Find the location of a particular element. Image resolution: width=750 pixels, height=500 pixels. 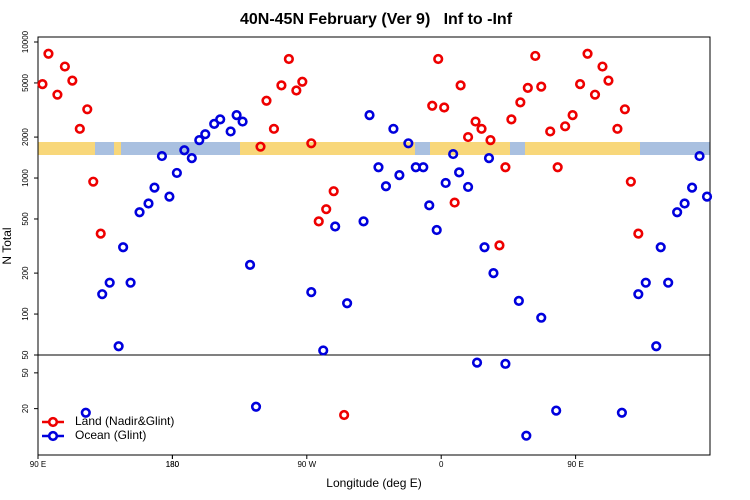

y-tick-label: 5000 is located at coordinates (25, 82).